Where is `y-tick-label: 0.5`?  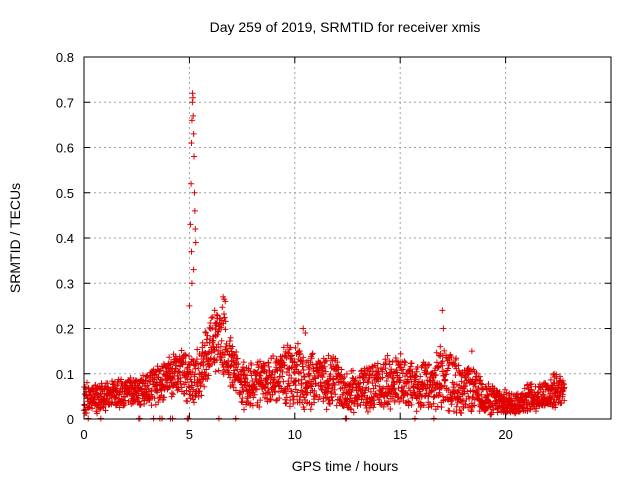 y-tick-label: 0.5 is located at coordinates (65, 193).